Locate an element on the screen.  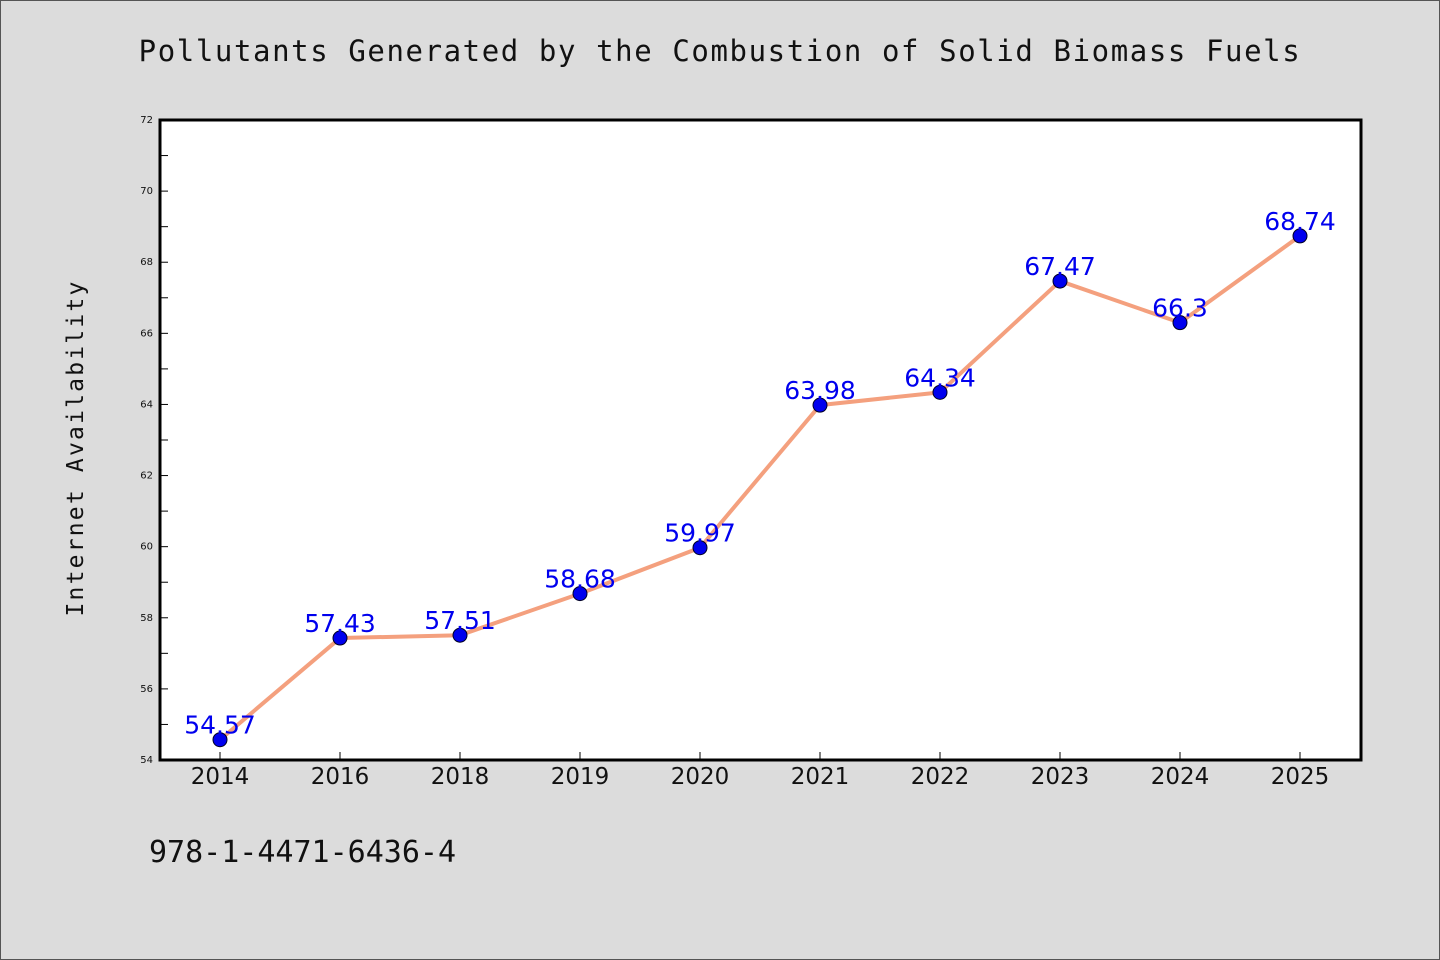
data-label: 54.57 is located at coordinates (220, 725).